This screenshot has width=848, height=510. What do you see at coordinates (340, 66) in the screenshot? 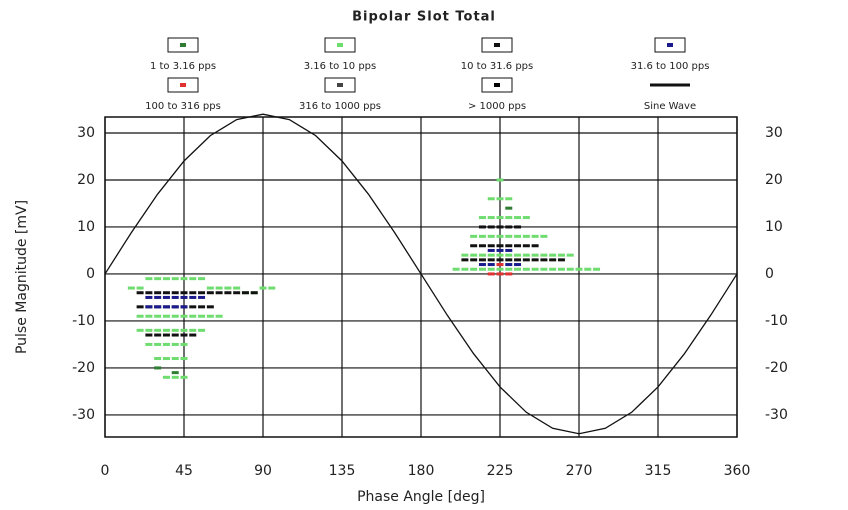
I see `legend-label: 3.16 to 10 pps` at bounding box center [340, 66].